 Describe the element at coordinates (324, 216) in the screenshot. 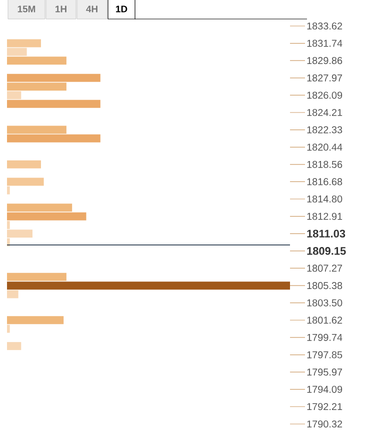

I see `y-tick-label: 1812.91` at that location.